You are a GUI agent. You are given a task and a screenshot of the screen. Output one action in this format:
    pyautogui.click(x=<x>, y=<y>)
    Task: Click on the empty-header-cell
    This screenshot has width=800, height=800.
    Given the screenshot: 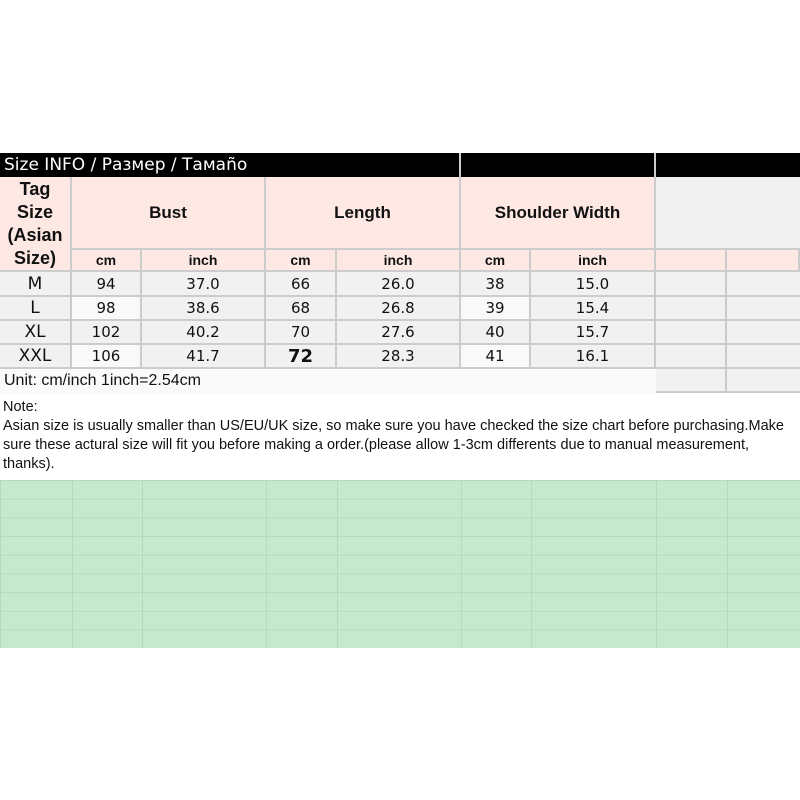 What is the action you would take?
    pyautogui.click(x=728, y=213)
    